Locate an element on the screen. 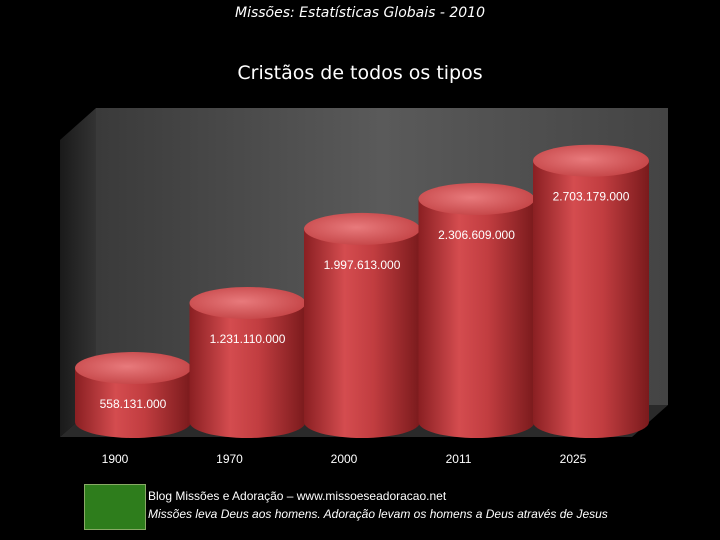 The width and height of the screenshot is (720, 540). x-tick-label: 2000 is located at coordinates (344, 459).